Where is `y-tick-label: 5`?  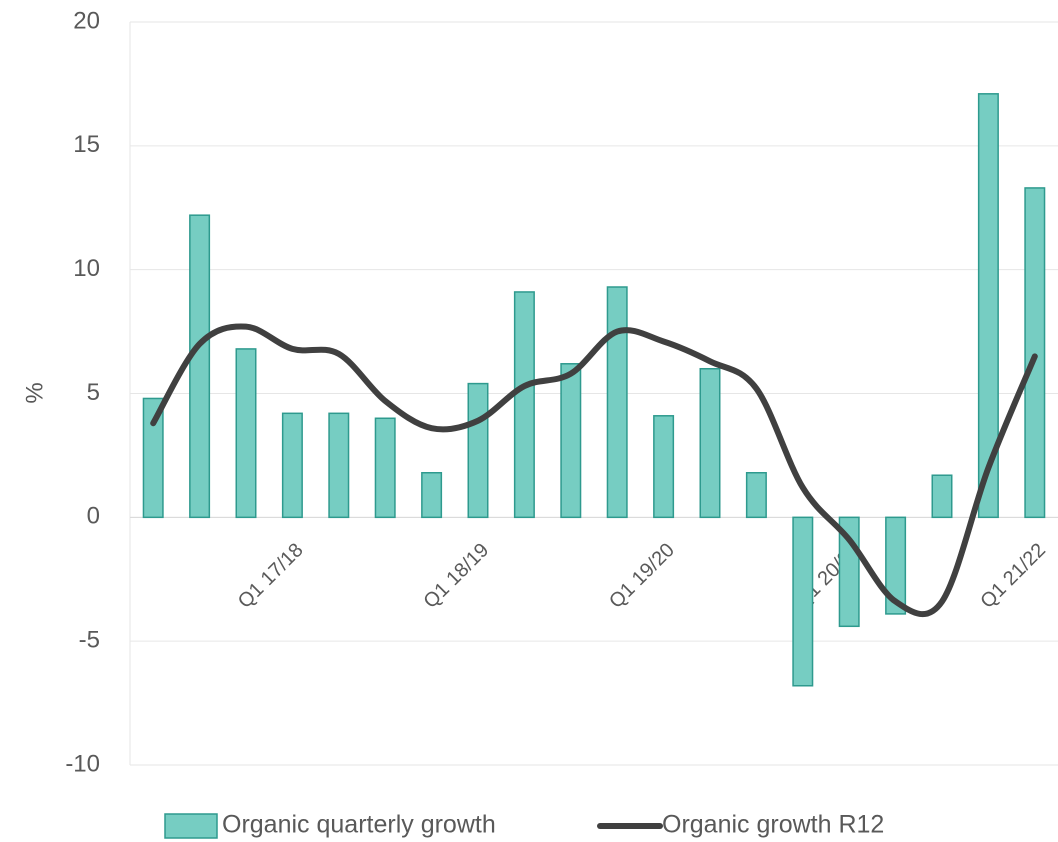 y-tick-label: 5 is located at coordinates (93, 392).